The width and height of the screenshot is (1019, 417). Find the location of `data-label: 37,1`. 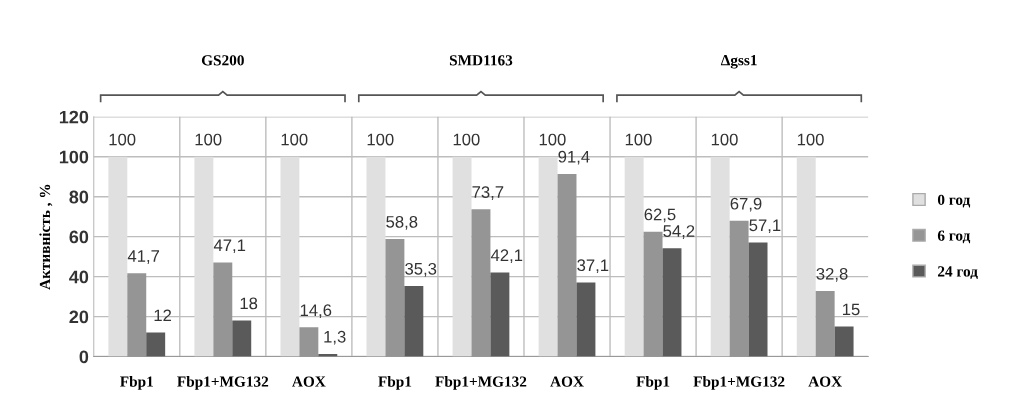

data-label: 37,1 is located at coordinates (593, 266).